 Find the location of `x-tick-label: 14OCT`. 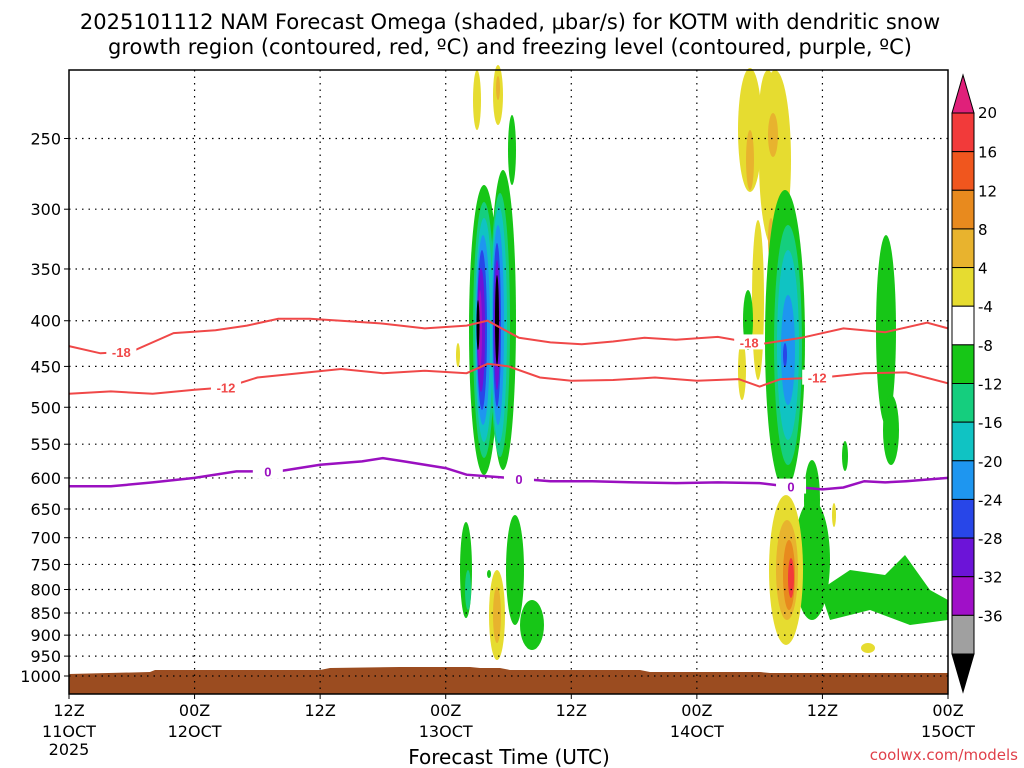

x-tick-label: 14OCT is located at coordinates (697, 731).